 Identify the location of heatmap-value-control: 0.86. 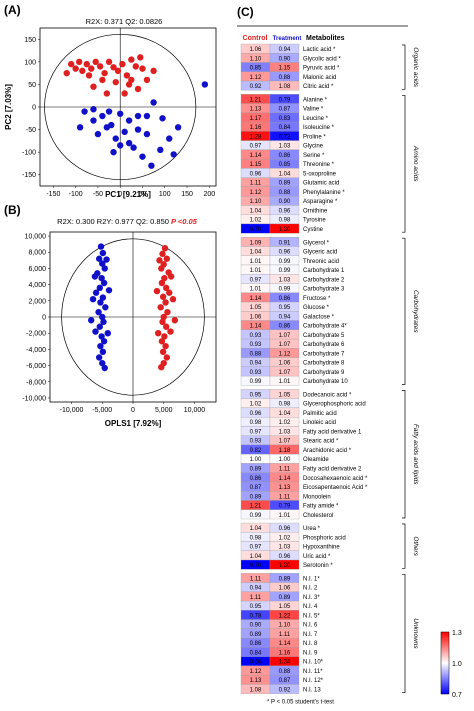
(256, 644).